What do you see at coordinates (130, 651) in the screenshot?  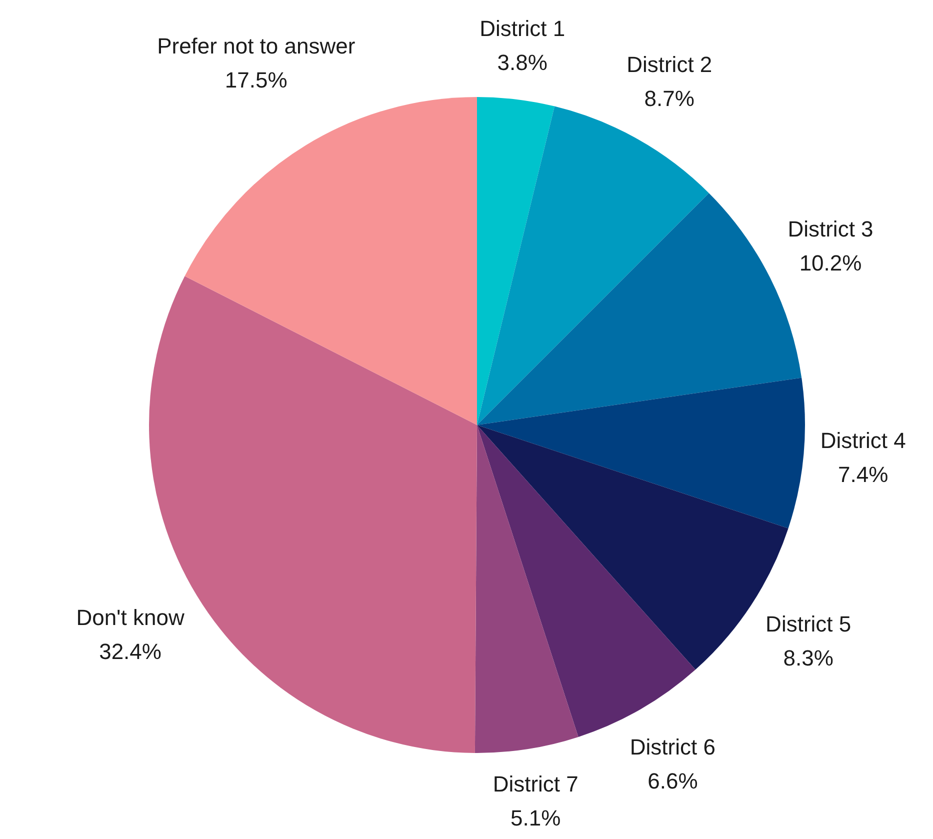 I see `data-label: 32.4%` at bounding box center [130, 651].